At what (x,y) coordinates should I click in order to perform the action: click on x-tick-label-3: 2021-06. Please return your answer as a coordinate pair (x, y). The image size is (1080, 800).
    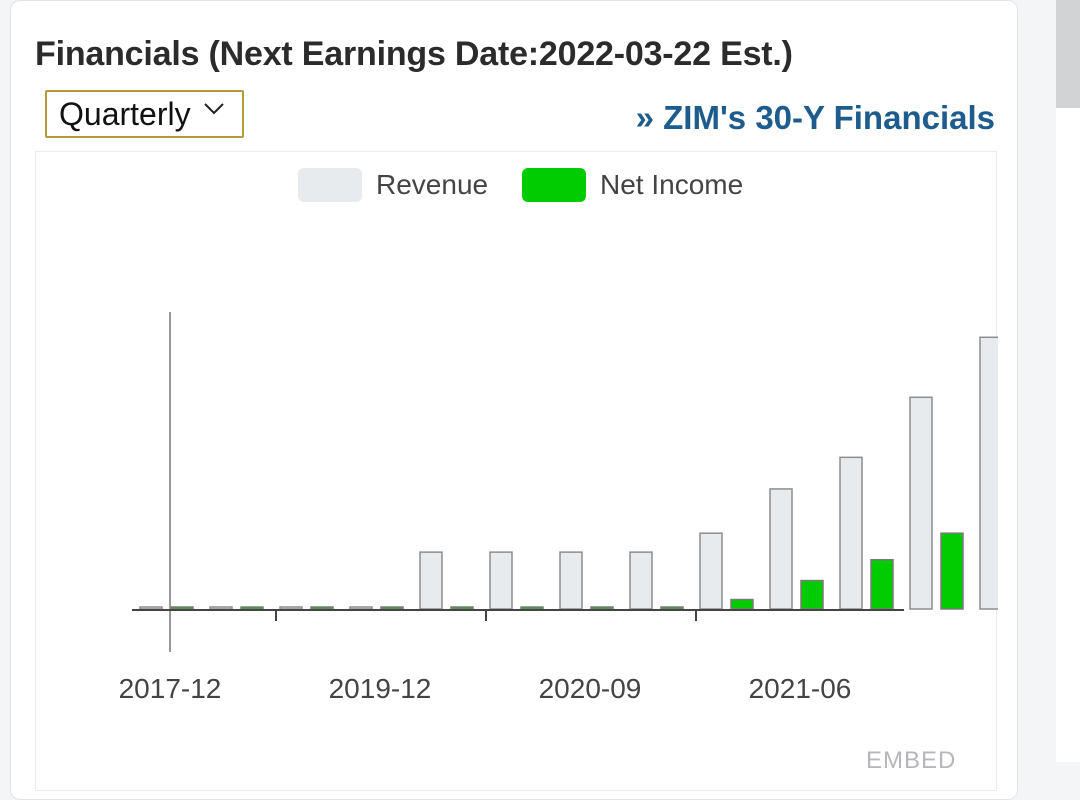
    Looking at the image, I should click on (800, 688).